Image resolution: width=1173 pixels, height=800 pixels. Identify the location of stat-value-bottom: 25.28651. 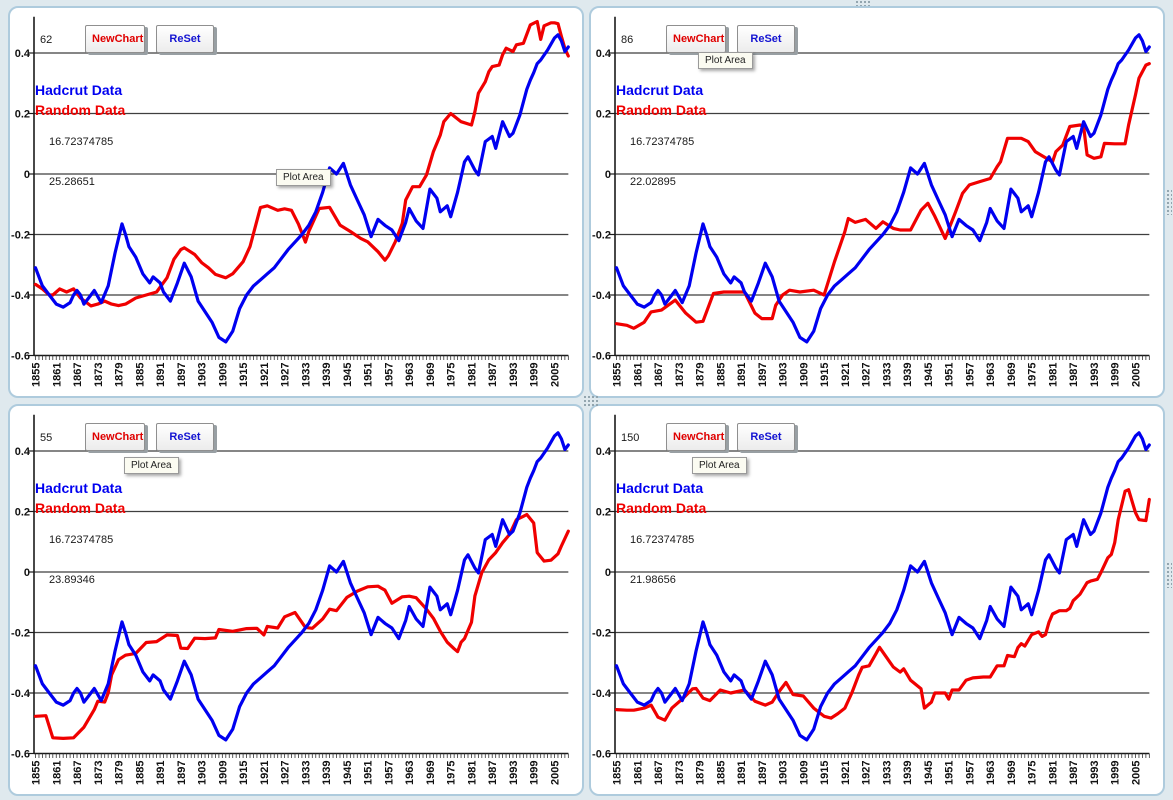
(72, 182).